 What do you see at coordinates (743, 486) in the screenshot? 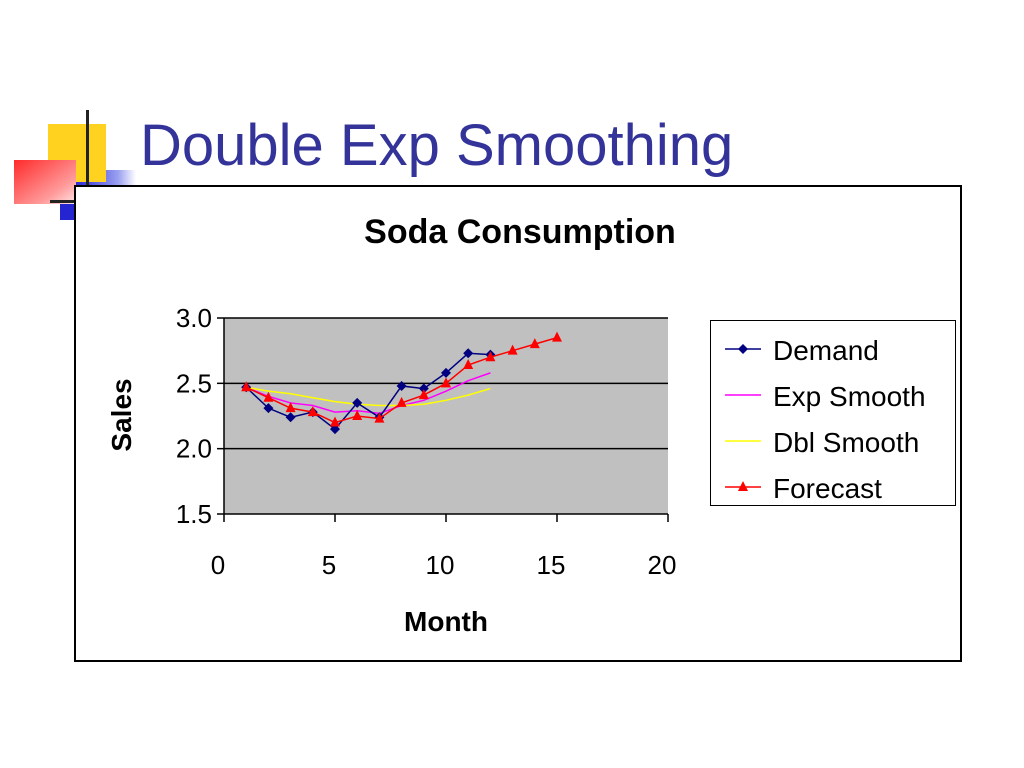
I see `legend-marker-forecast` at bounding box center [743, 486].